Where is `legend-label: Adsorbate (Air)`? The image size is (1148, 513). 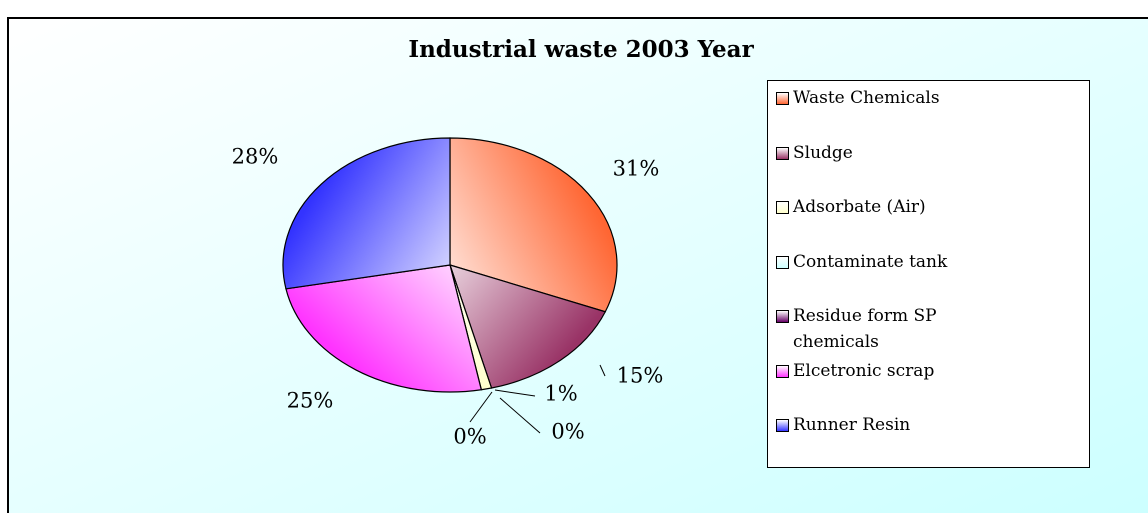
legend-label: Adsorbate (Air) is located at coordinates (859, 207).